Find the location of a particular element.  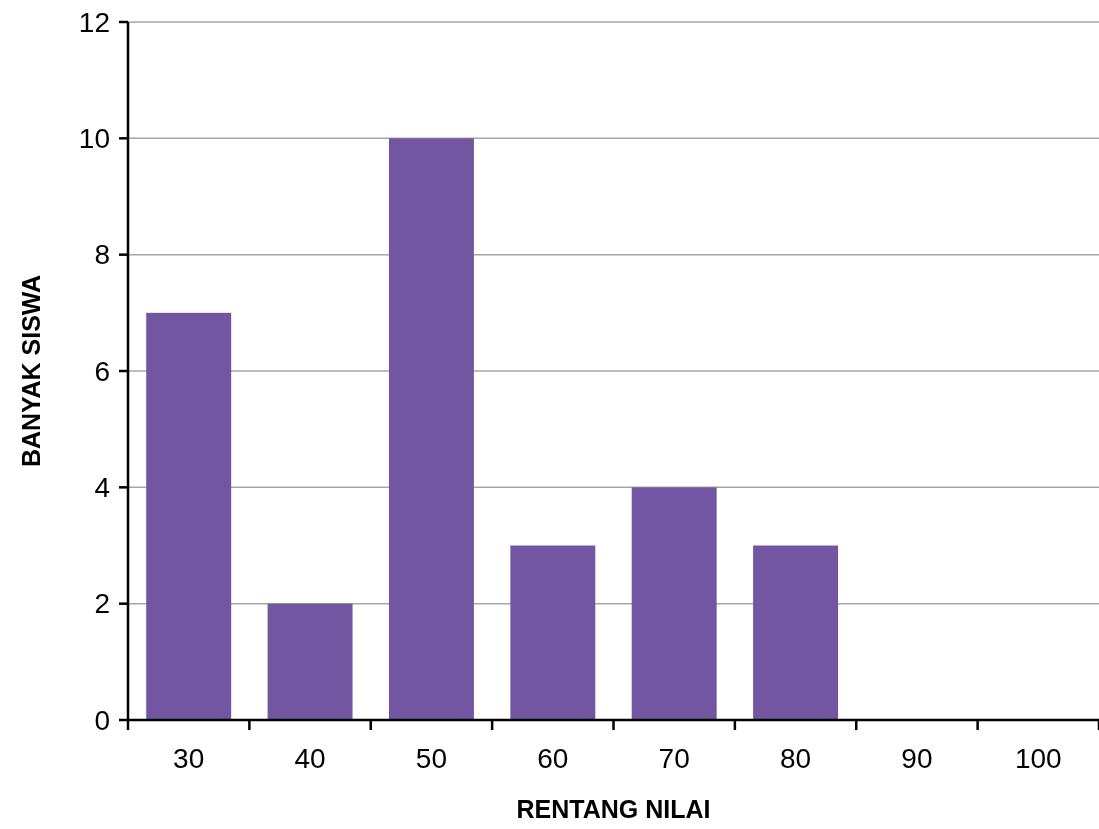

y-tick-label: 2 is located at coordinates (102, 604).